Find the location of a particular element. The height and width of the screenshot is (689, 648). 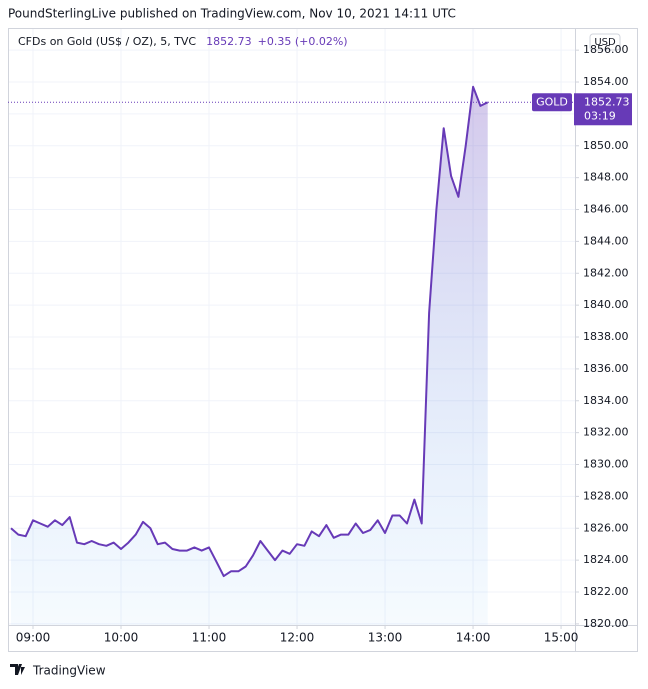

y-tick-label: 1856.00 is located at coordinates (606, 49).